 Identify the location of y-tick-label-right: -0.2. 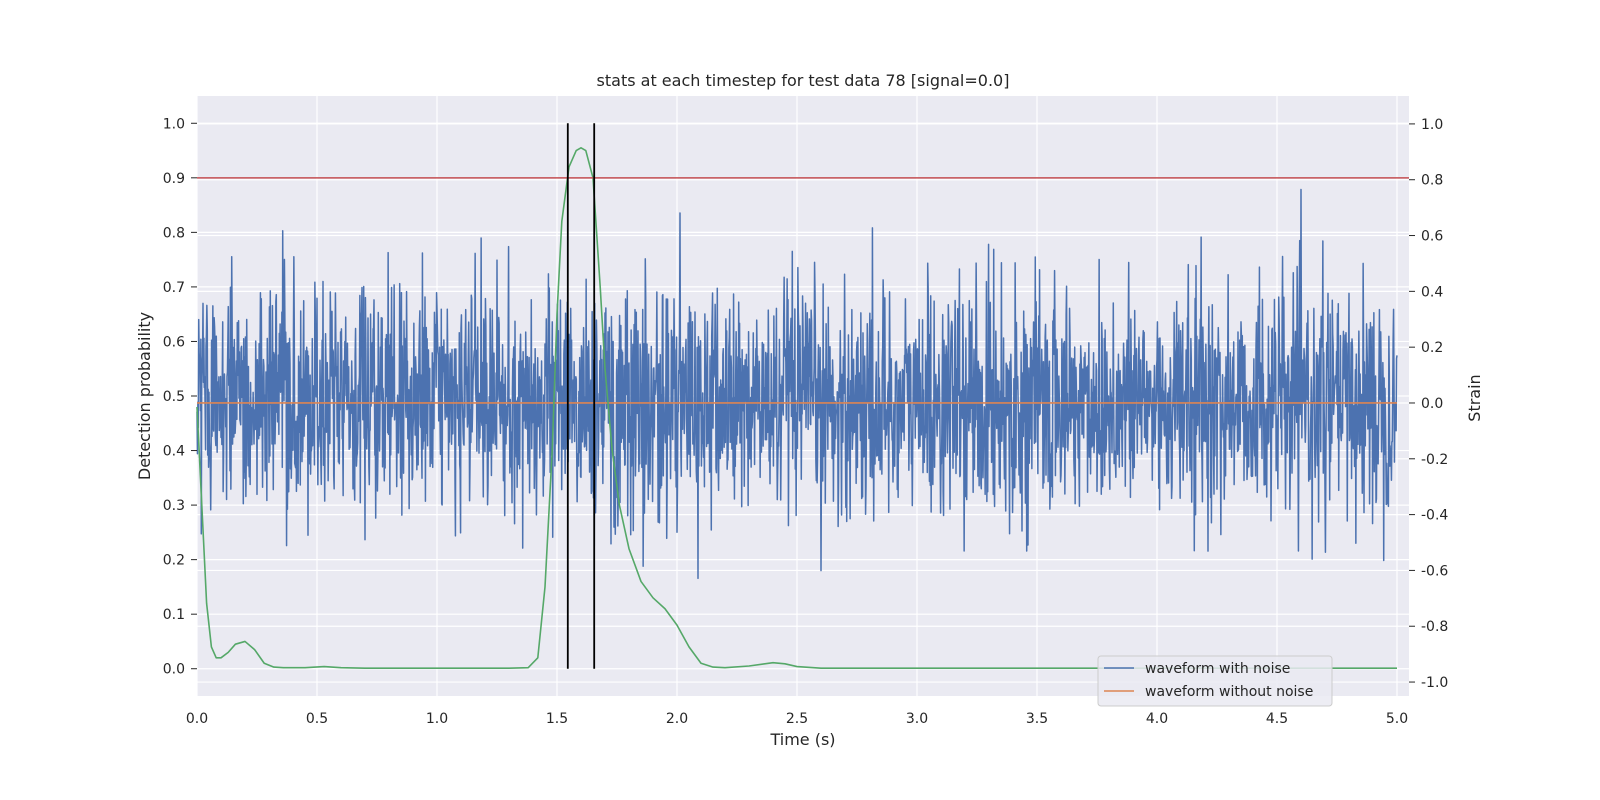
(1434, 460).